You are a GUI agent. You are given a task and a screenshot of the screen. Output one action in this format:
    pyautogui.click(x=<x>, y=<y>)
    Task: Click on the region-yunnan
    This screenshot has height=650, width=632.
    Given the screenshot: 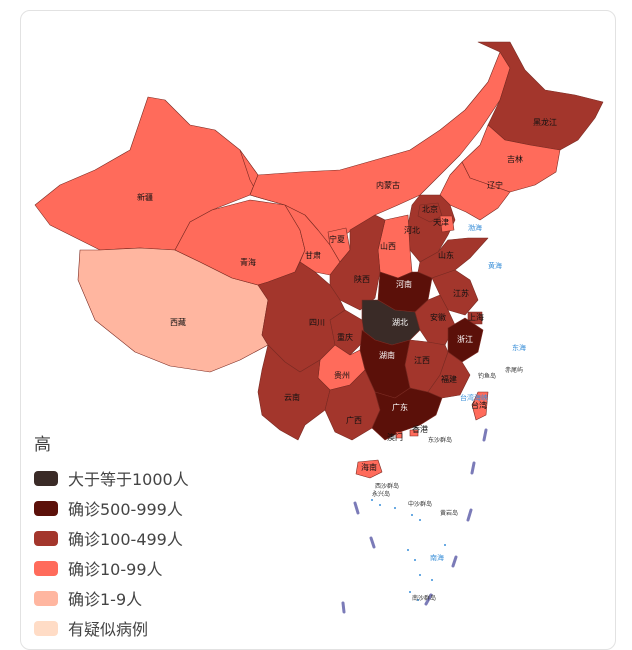 What is the action you would take?
    pyautogui.click(x=294, y=392)
    